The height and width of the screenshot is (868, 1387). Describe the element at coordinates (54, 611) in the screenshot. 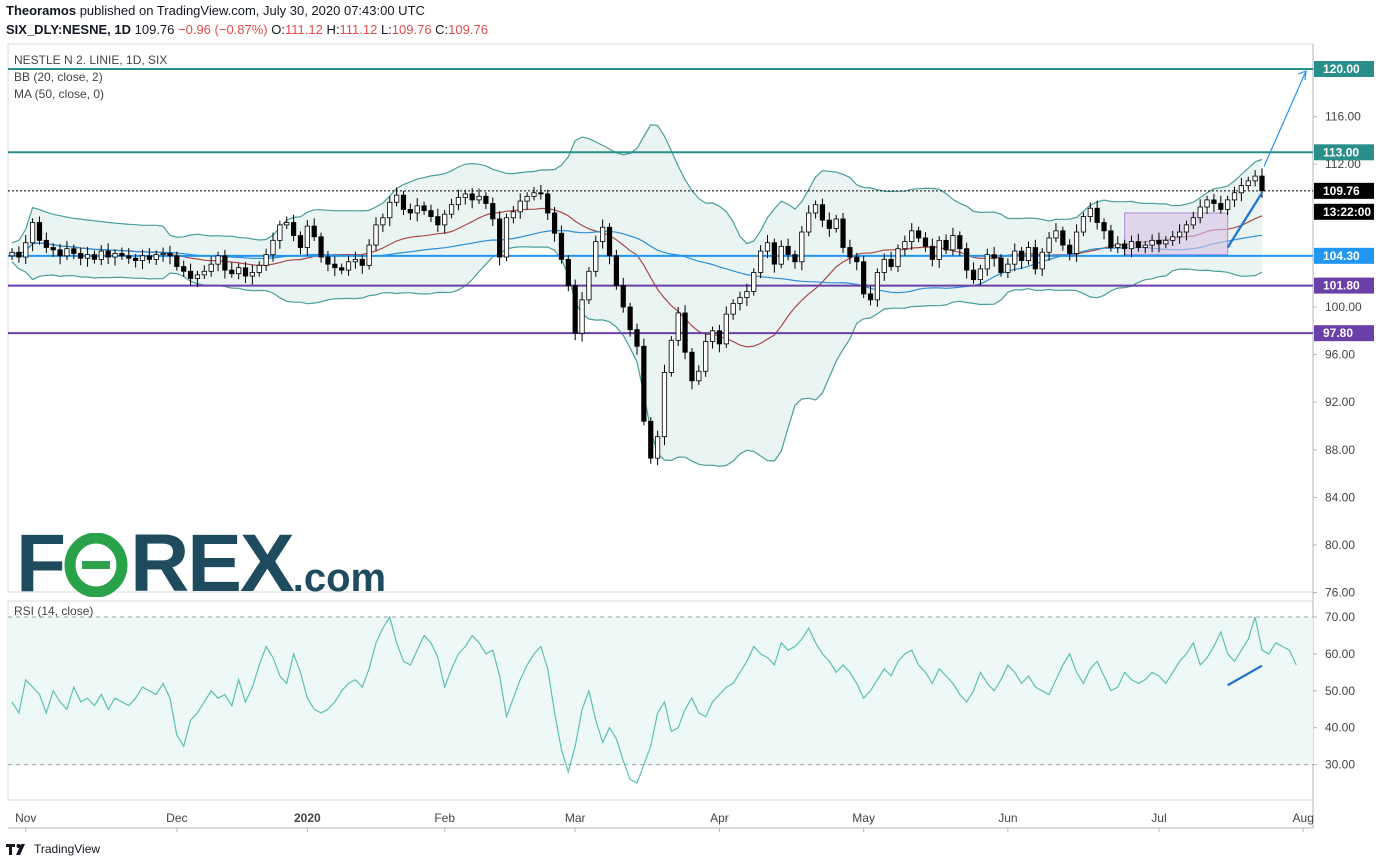

I see `rsi-legend: RSI (14, close)` at that location.